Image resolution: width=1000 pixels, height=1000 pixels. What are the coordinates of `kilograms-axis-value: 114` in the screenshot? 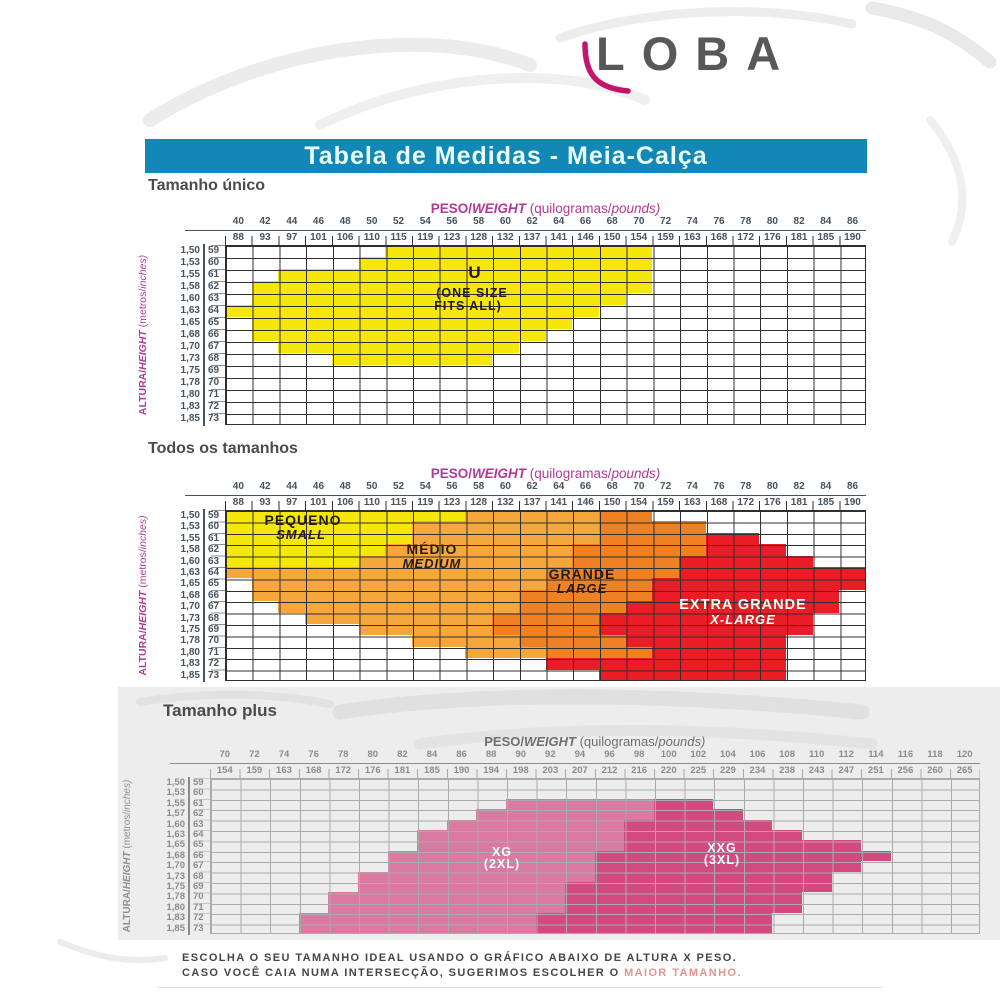 It's located at (876, 754).